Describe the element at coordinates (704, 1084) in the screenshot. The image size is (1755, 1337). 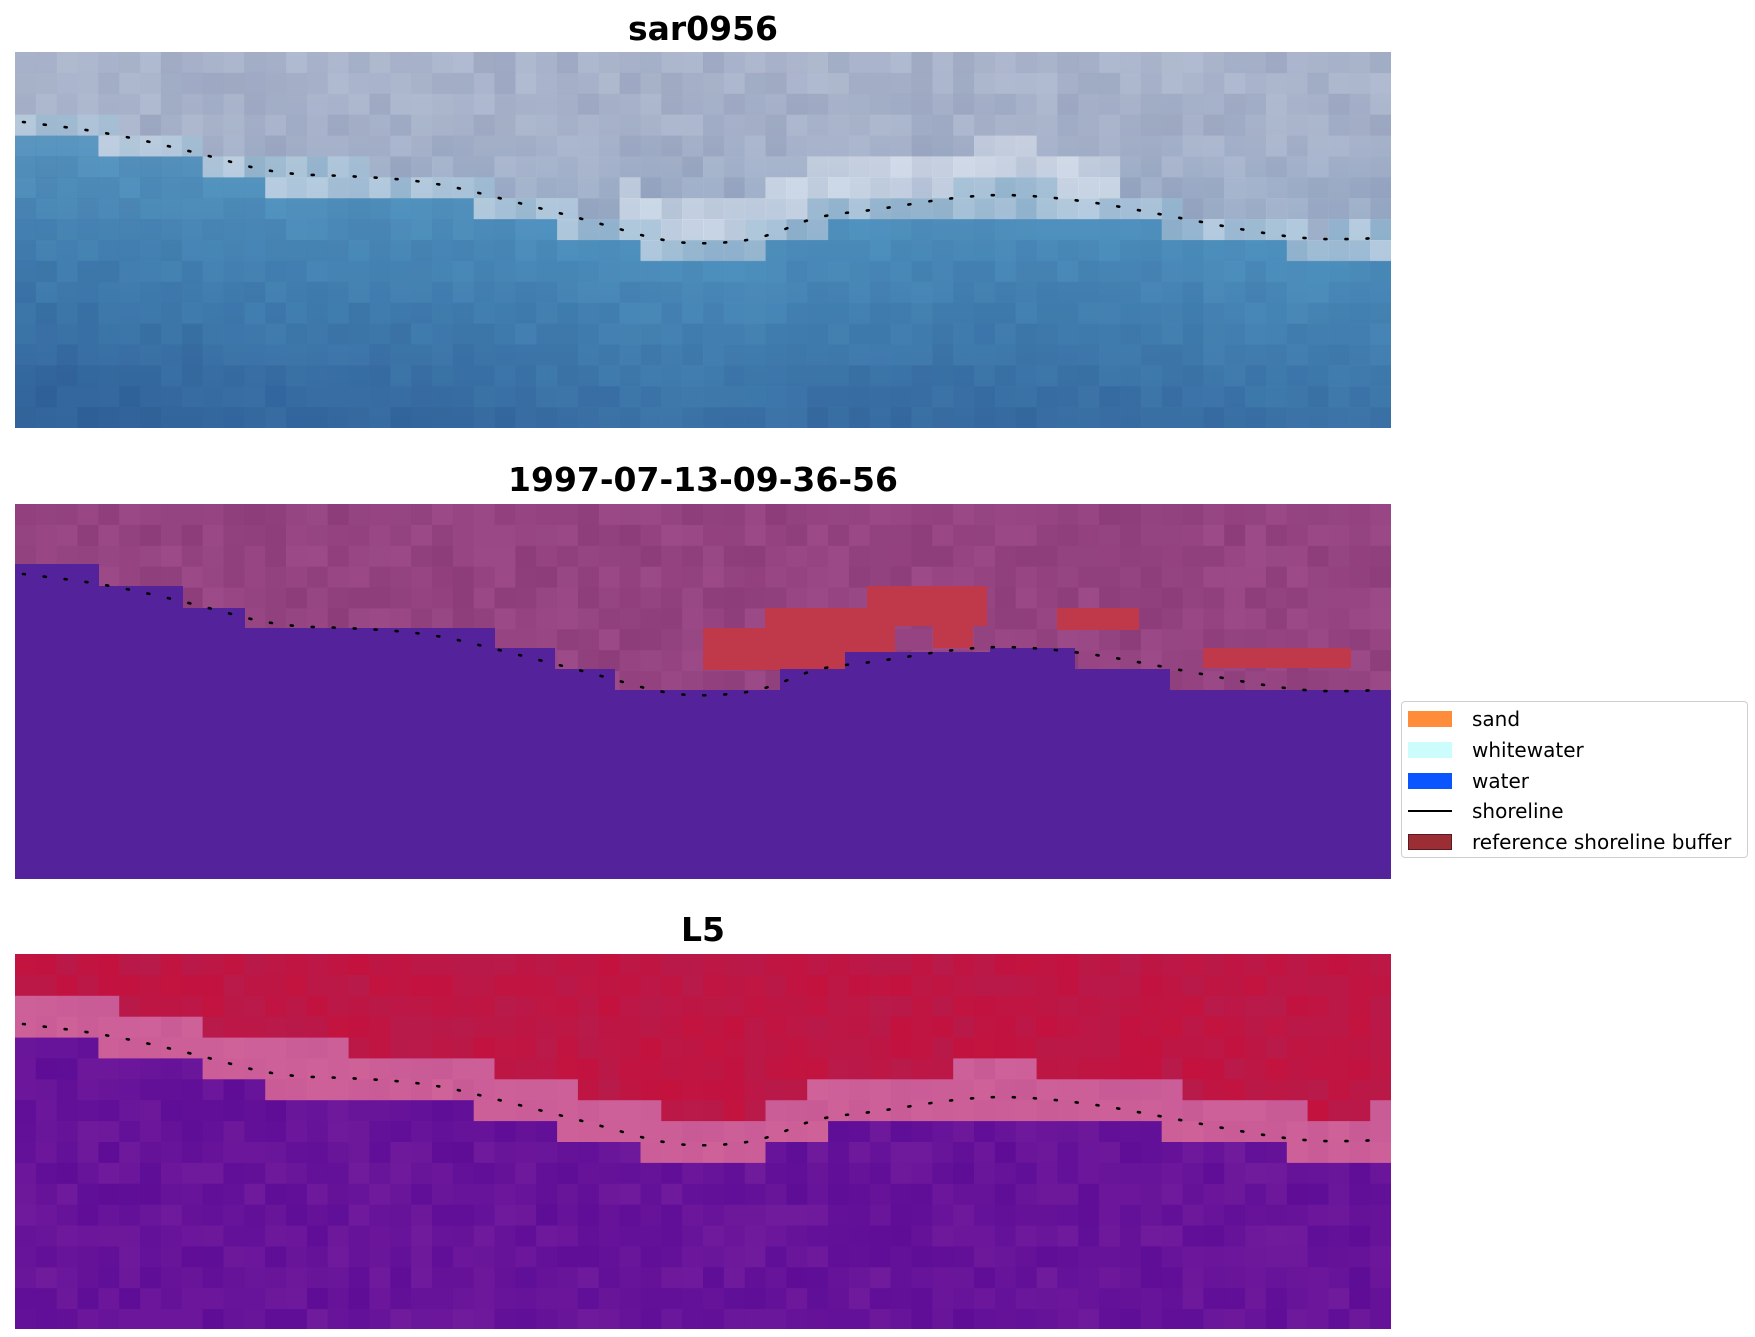
I see `shoreline-line` at that location.